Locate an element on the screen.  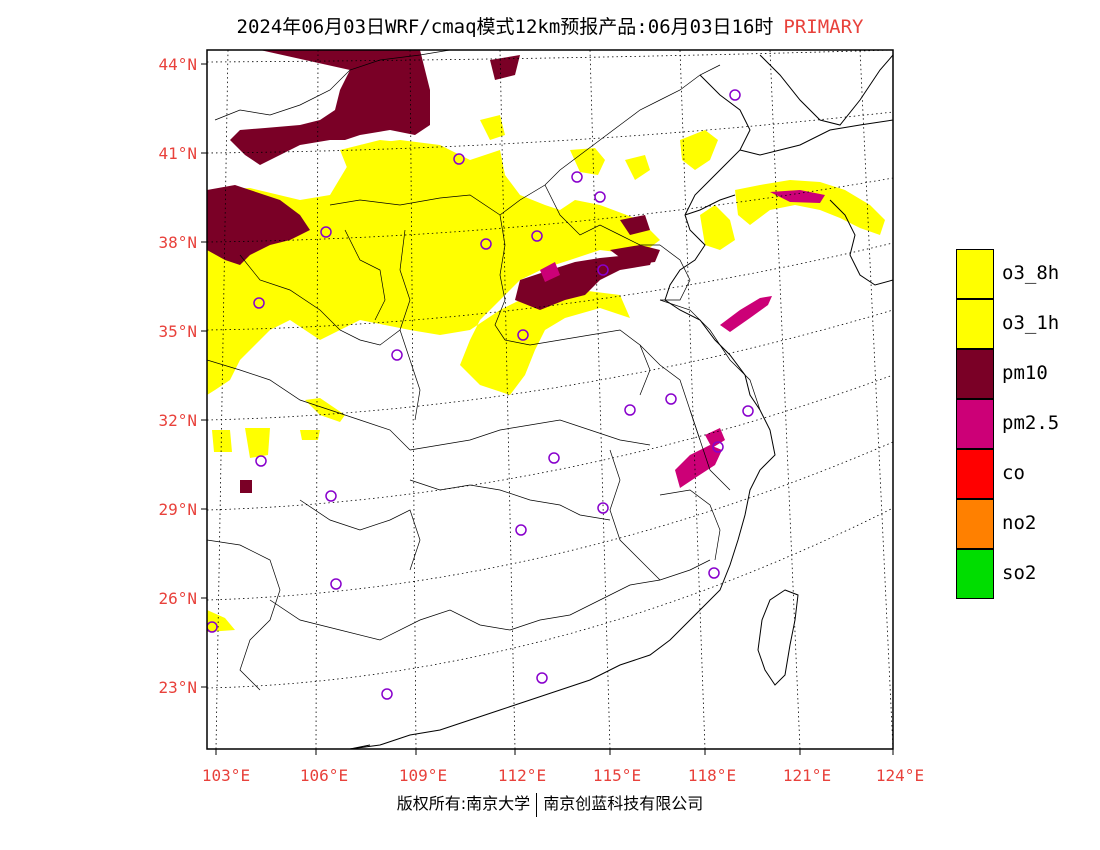
lon-label-106: 106°E is located at coordinates (324, 775).